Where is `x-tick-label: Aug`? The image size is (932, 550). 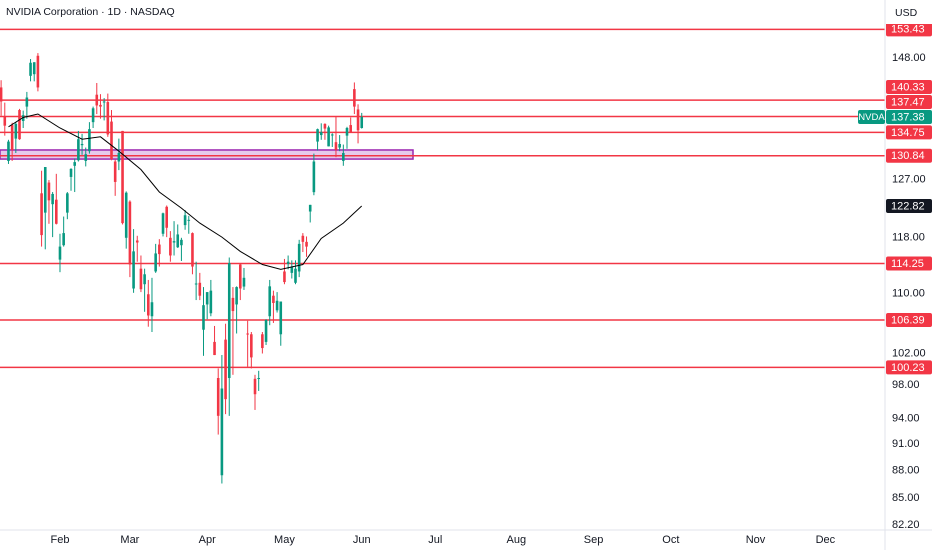 x-tick-label: Aug is located at coordinates (516, 540).